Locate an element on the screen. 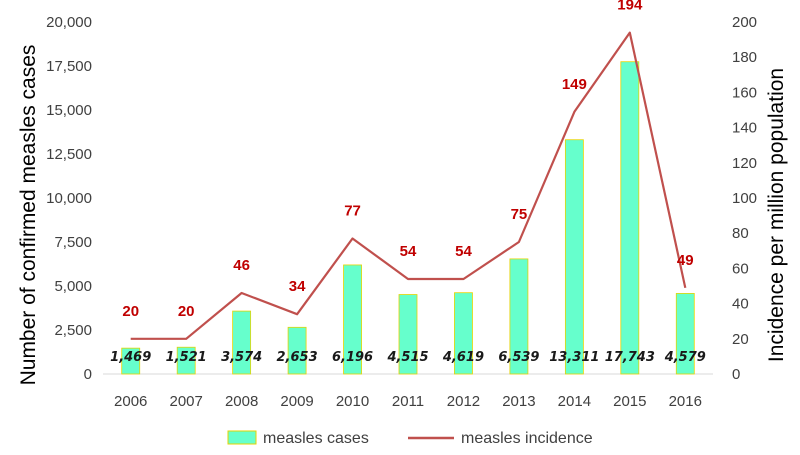 The height and width of the screenshot is (455, 800). bar-value-label: 13,311 is located at coordinates (574, 357).